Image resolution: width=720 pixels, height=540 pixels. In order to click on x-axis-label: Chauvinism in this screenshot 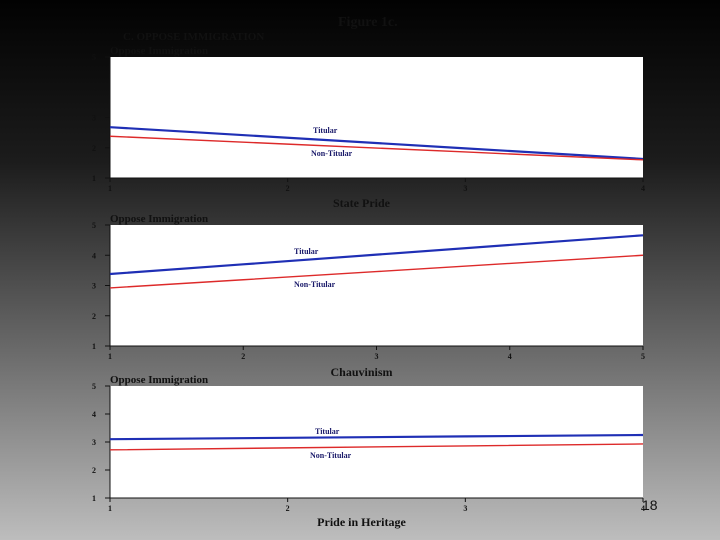, I will do `click(361, 372)`.